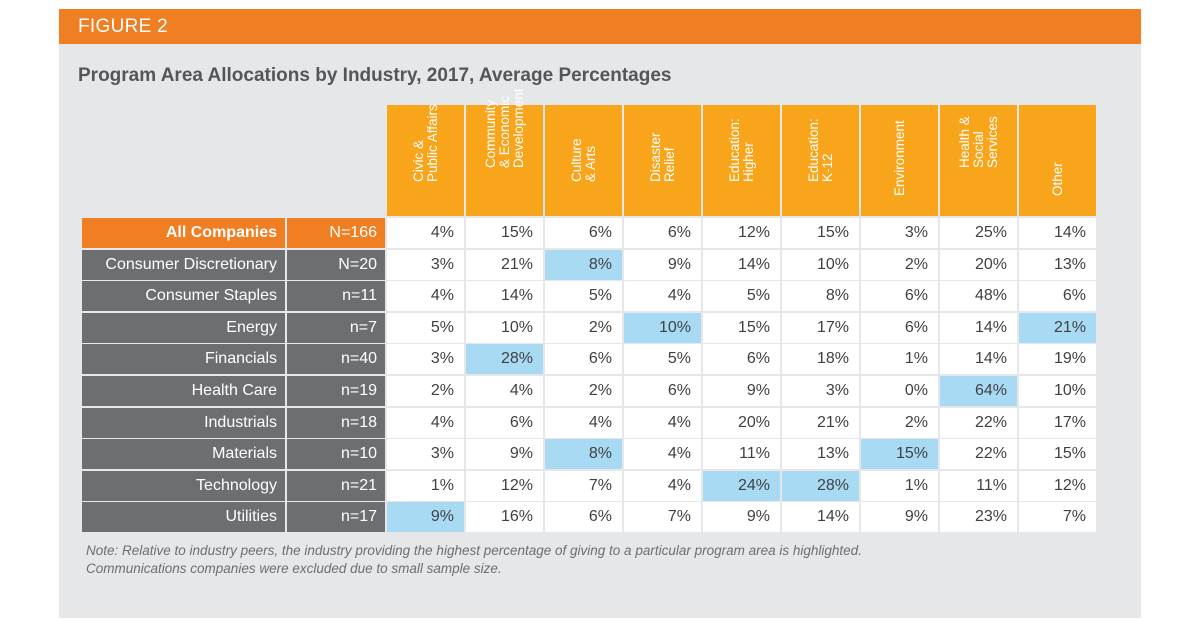 Image resolution: width=1200 pixels, height=628 pixels. Describe the element at coordinates (978, 391) in the screenshot. I see `value-cell-highlighted: 64%` at that location.